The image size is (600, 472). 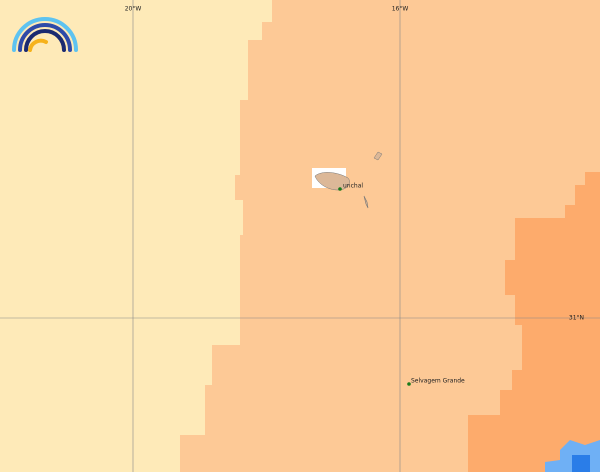 What do you see at coordinates (133, 9) in the screenshot?
I see `lon-label: 20°W` at bounding box center [133, 9].